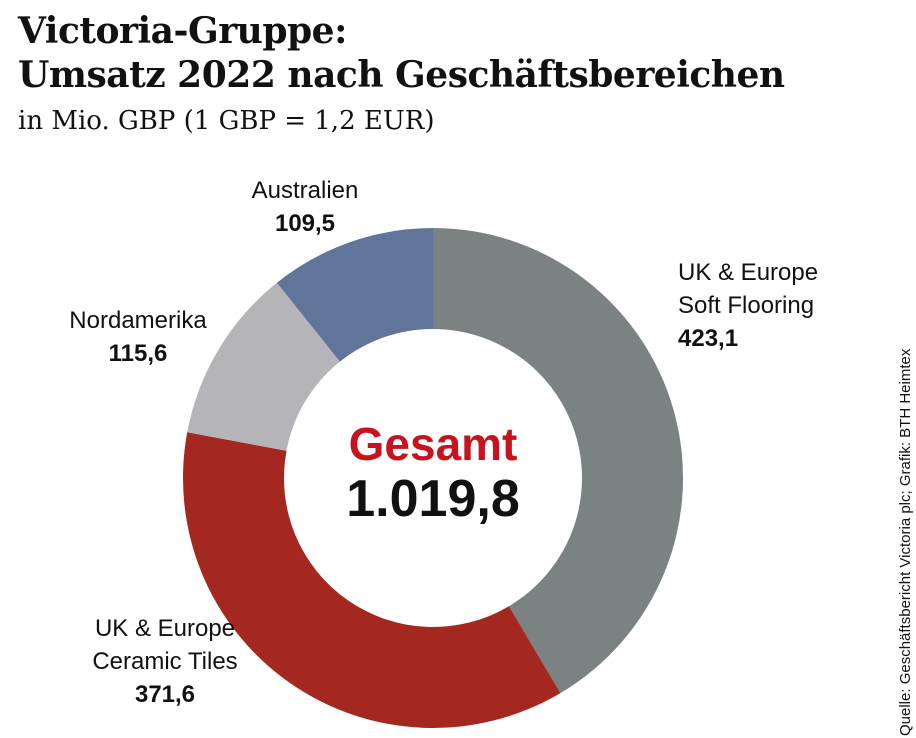  What do you see at coordinates (138, 354) in the screenshot?
I see `segment-label-nordamerika-value: 115,6` at bounding box center [138, 354].